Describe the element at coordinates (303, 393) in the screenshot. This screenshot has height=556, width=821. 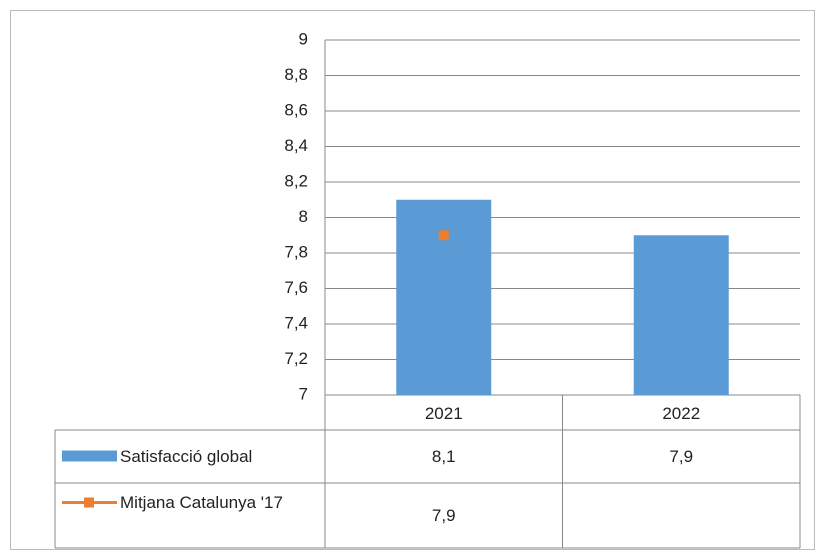
I see `y-tick-label: 7` at that location.